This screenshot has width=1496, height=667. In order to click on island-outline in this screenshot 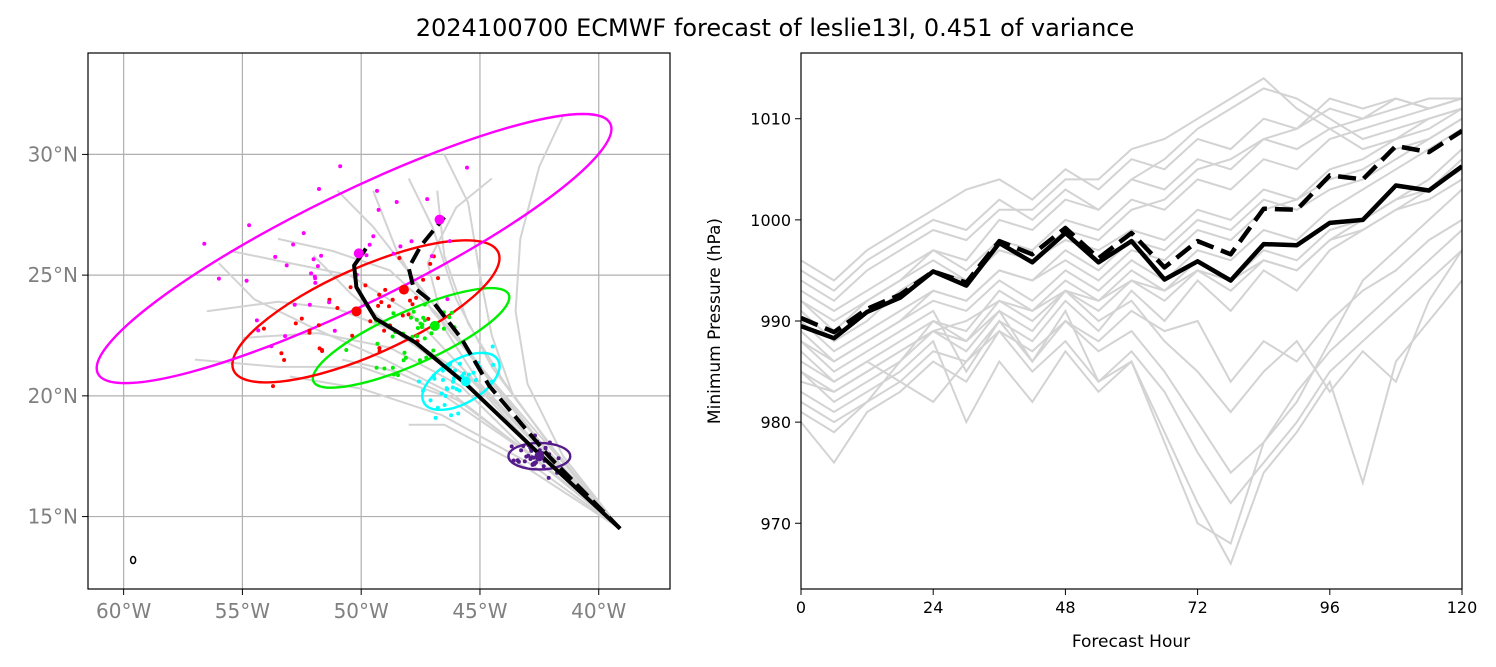, I will do `click(133, 560)`.